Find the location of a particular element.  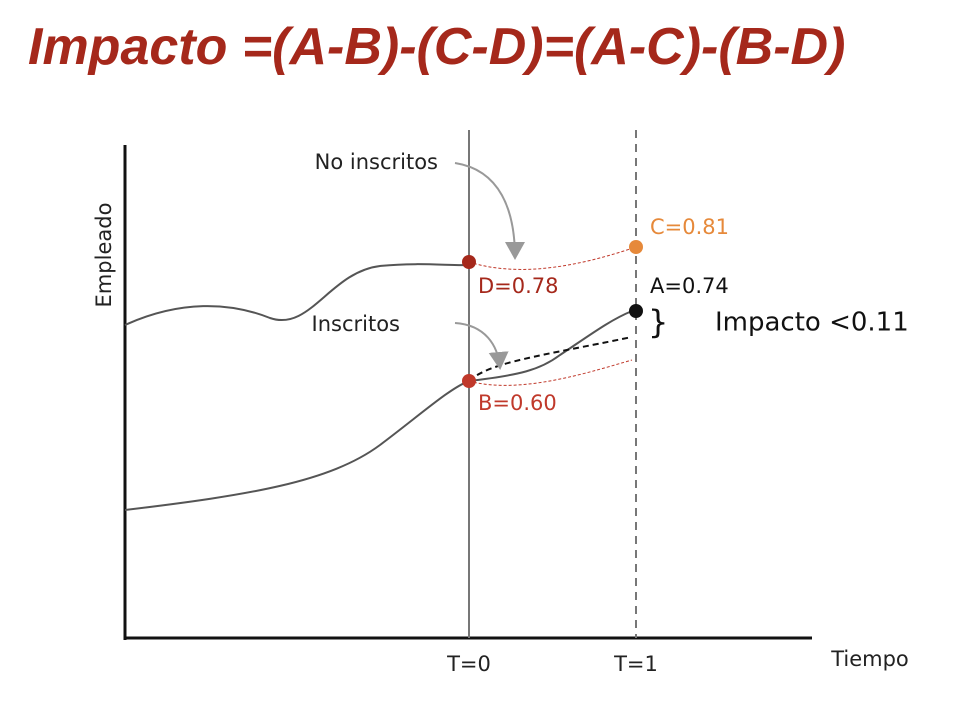

point-d is located at coordinates (469, 262).